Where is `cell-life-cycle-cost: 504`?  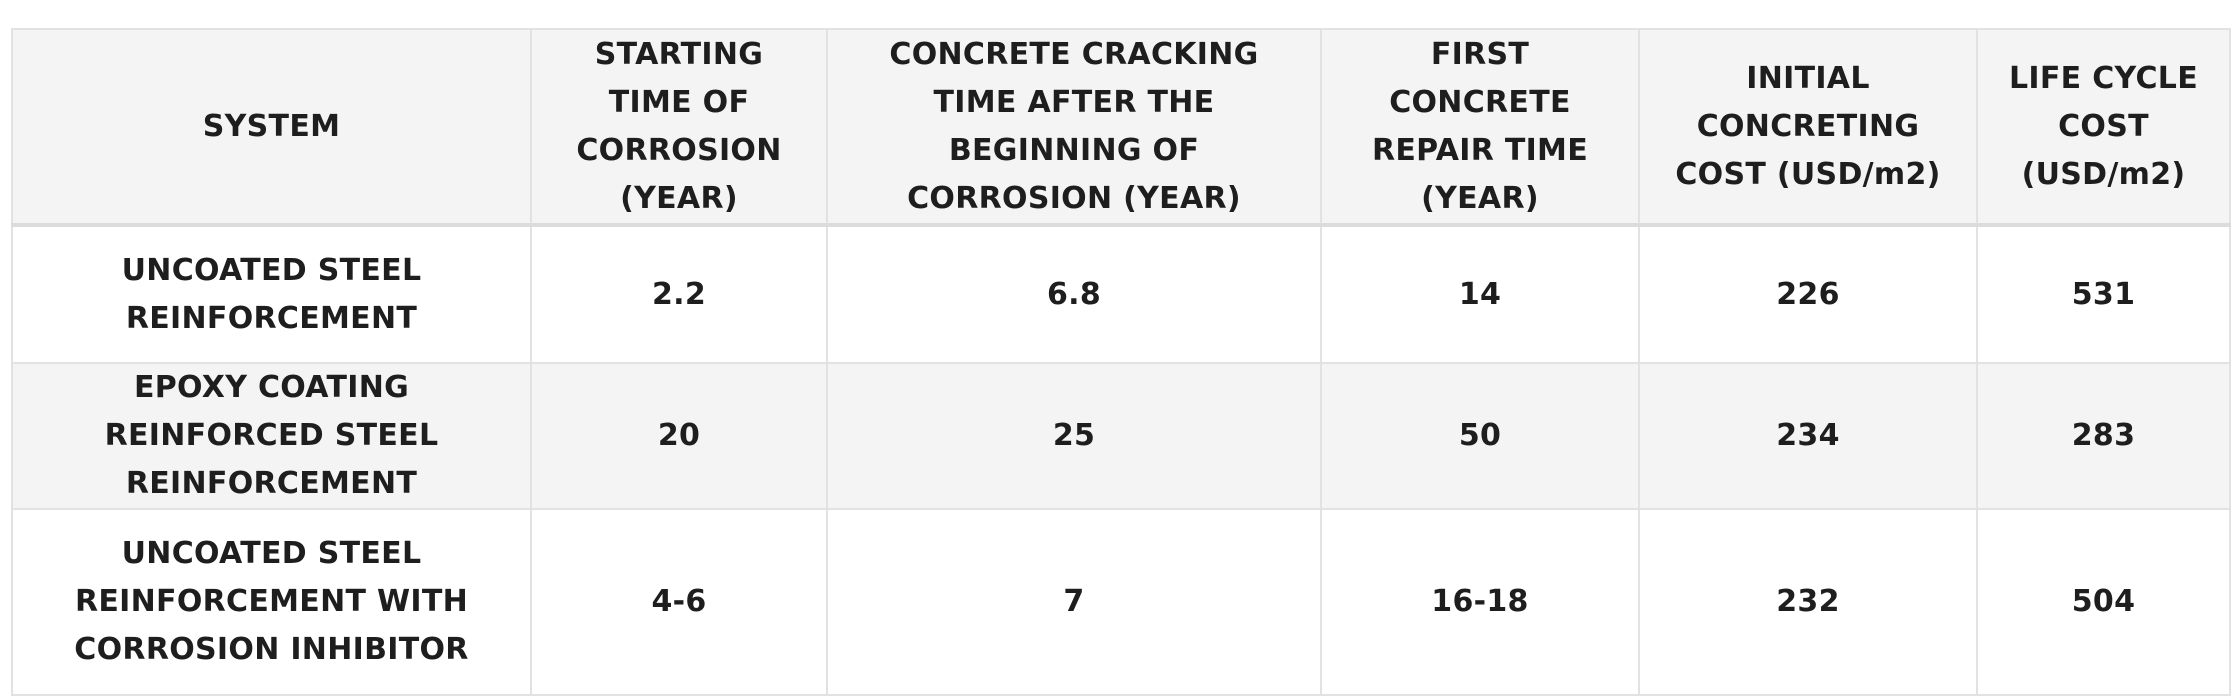 cell-life-cycle-cost: 504 is located at coordinates (2103, 602).